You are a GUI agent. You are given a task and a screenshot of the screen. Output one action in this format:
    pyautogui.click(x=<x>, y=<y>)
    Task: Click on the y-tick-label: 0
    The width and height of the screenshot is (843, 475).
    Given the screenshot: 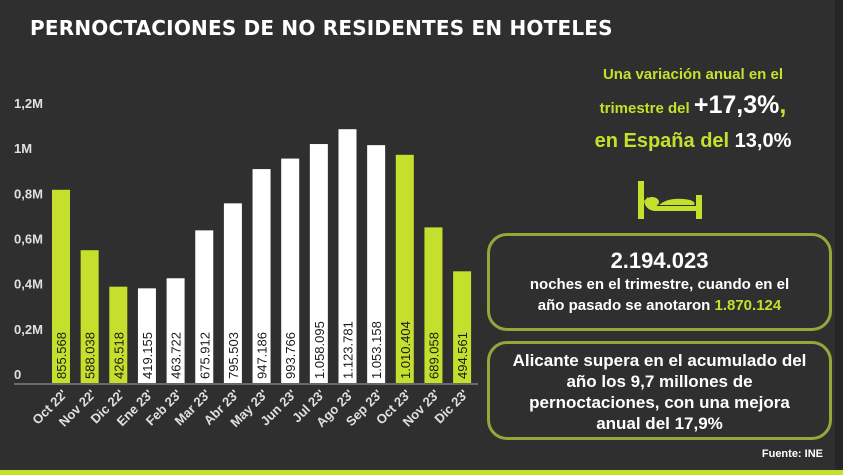 What is the action you would take?
    pyautogui.click(x=17, y=374)
    